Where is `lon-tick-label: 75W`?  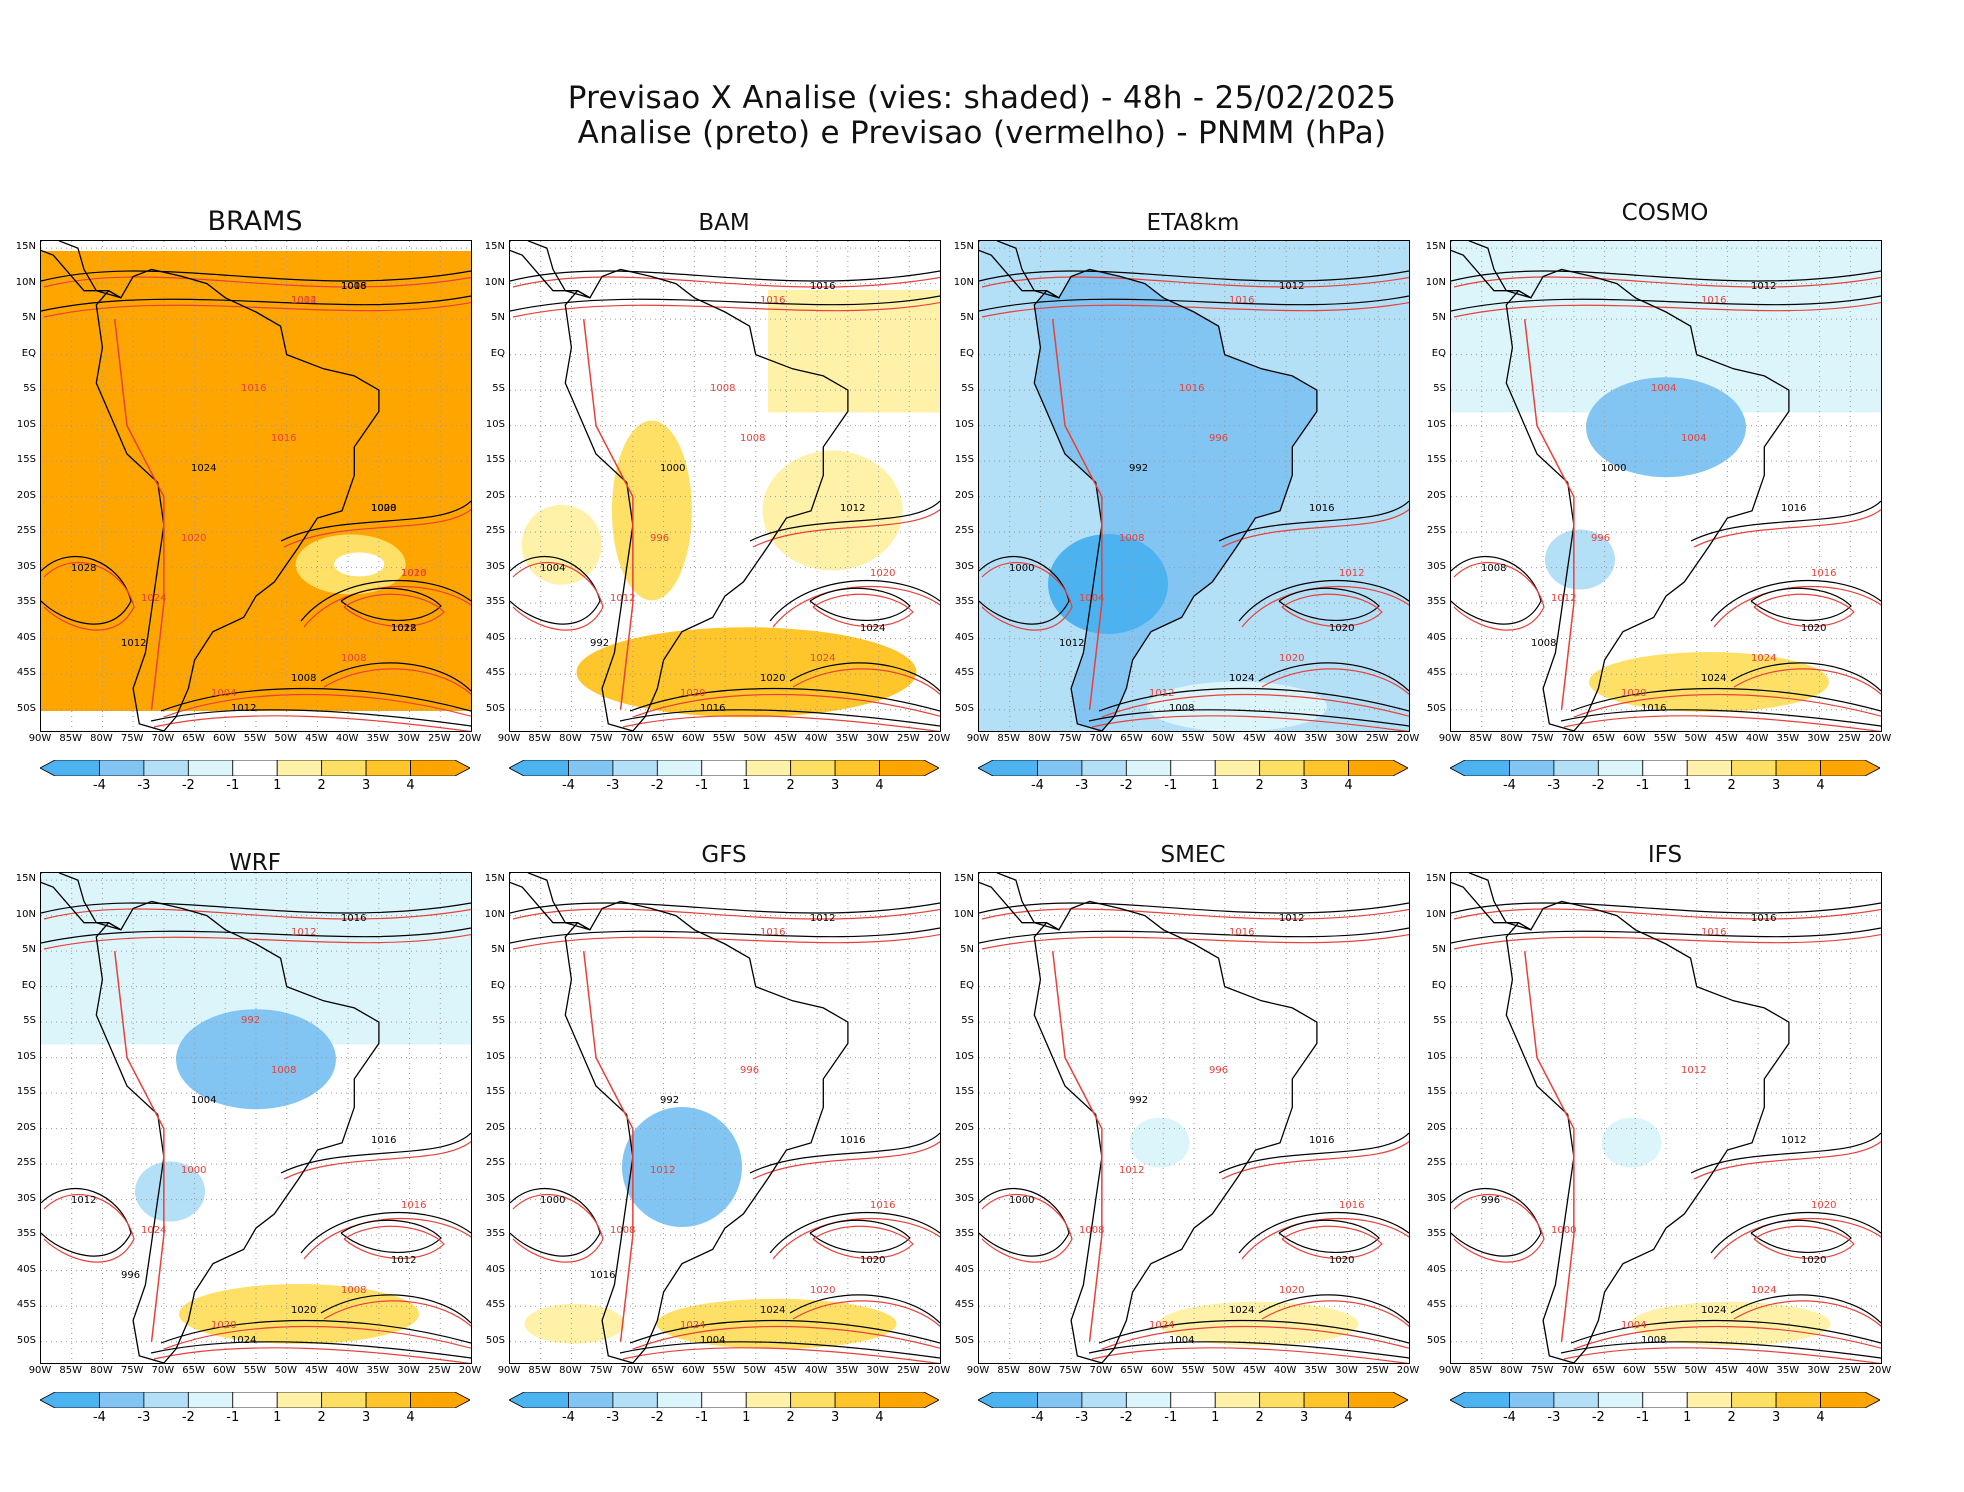
lon-tick-label: 75W is located at coordinates (1542, 1370).